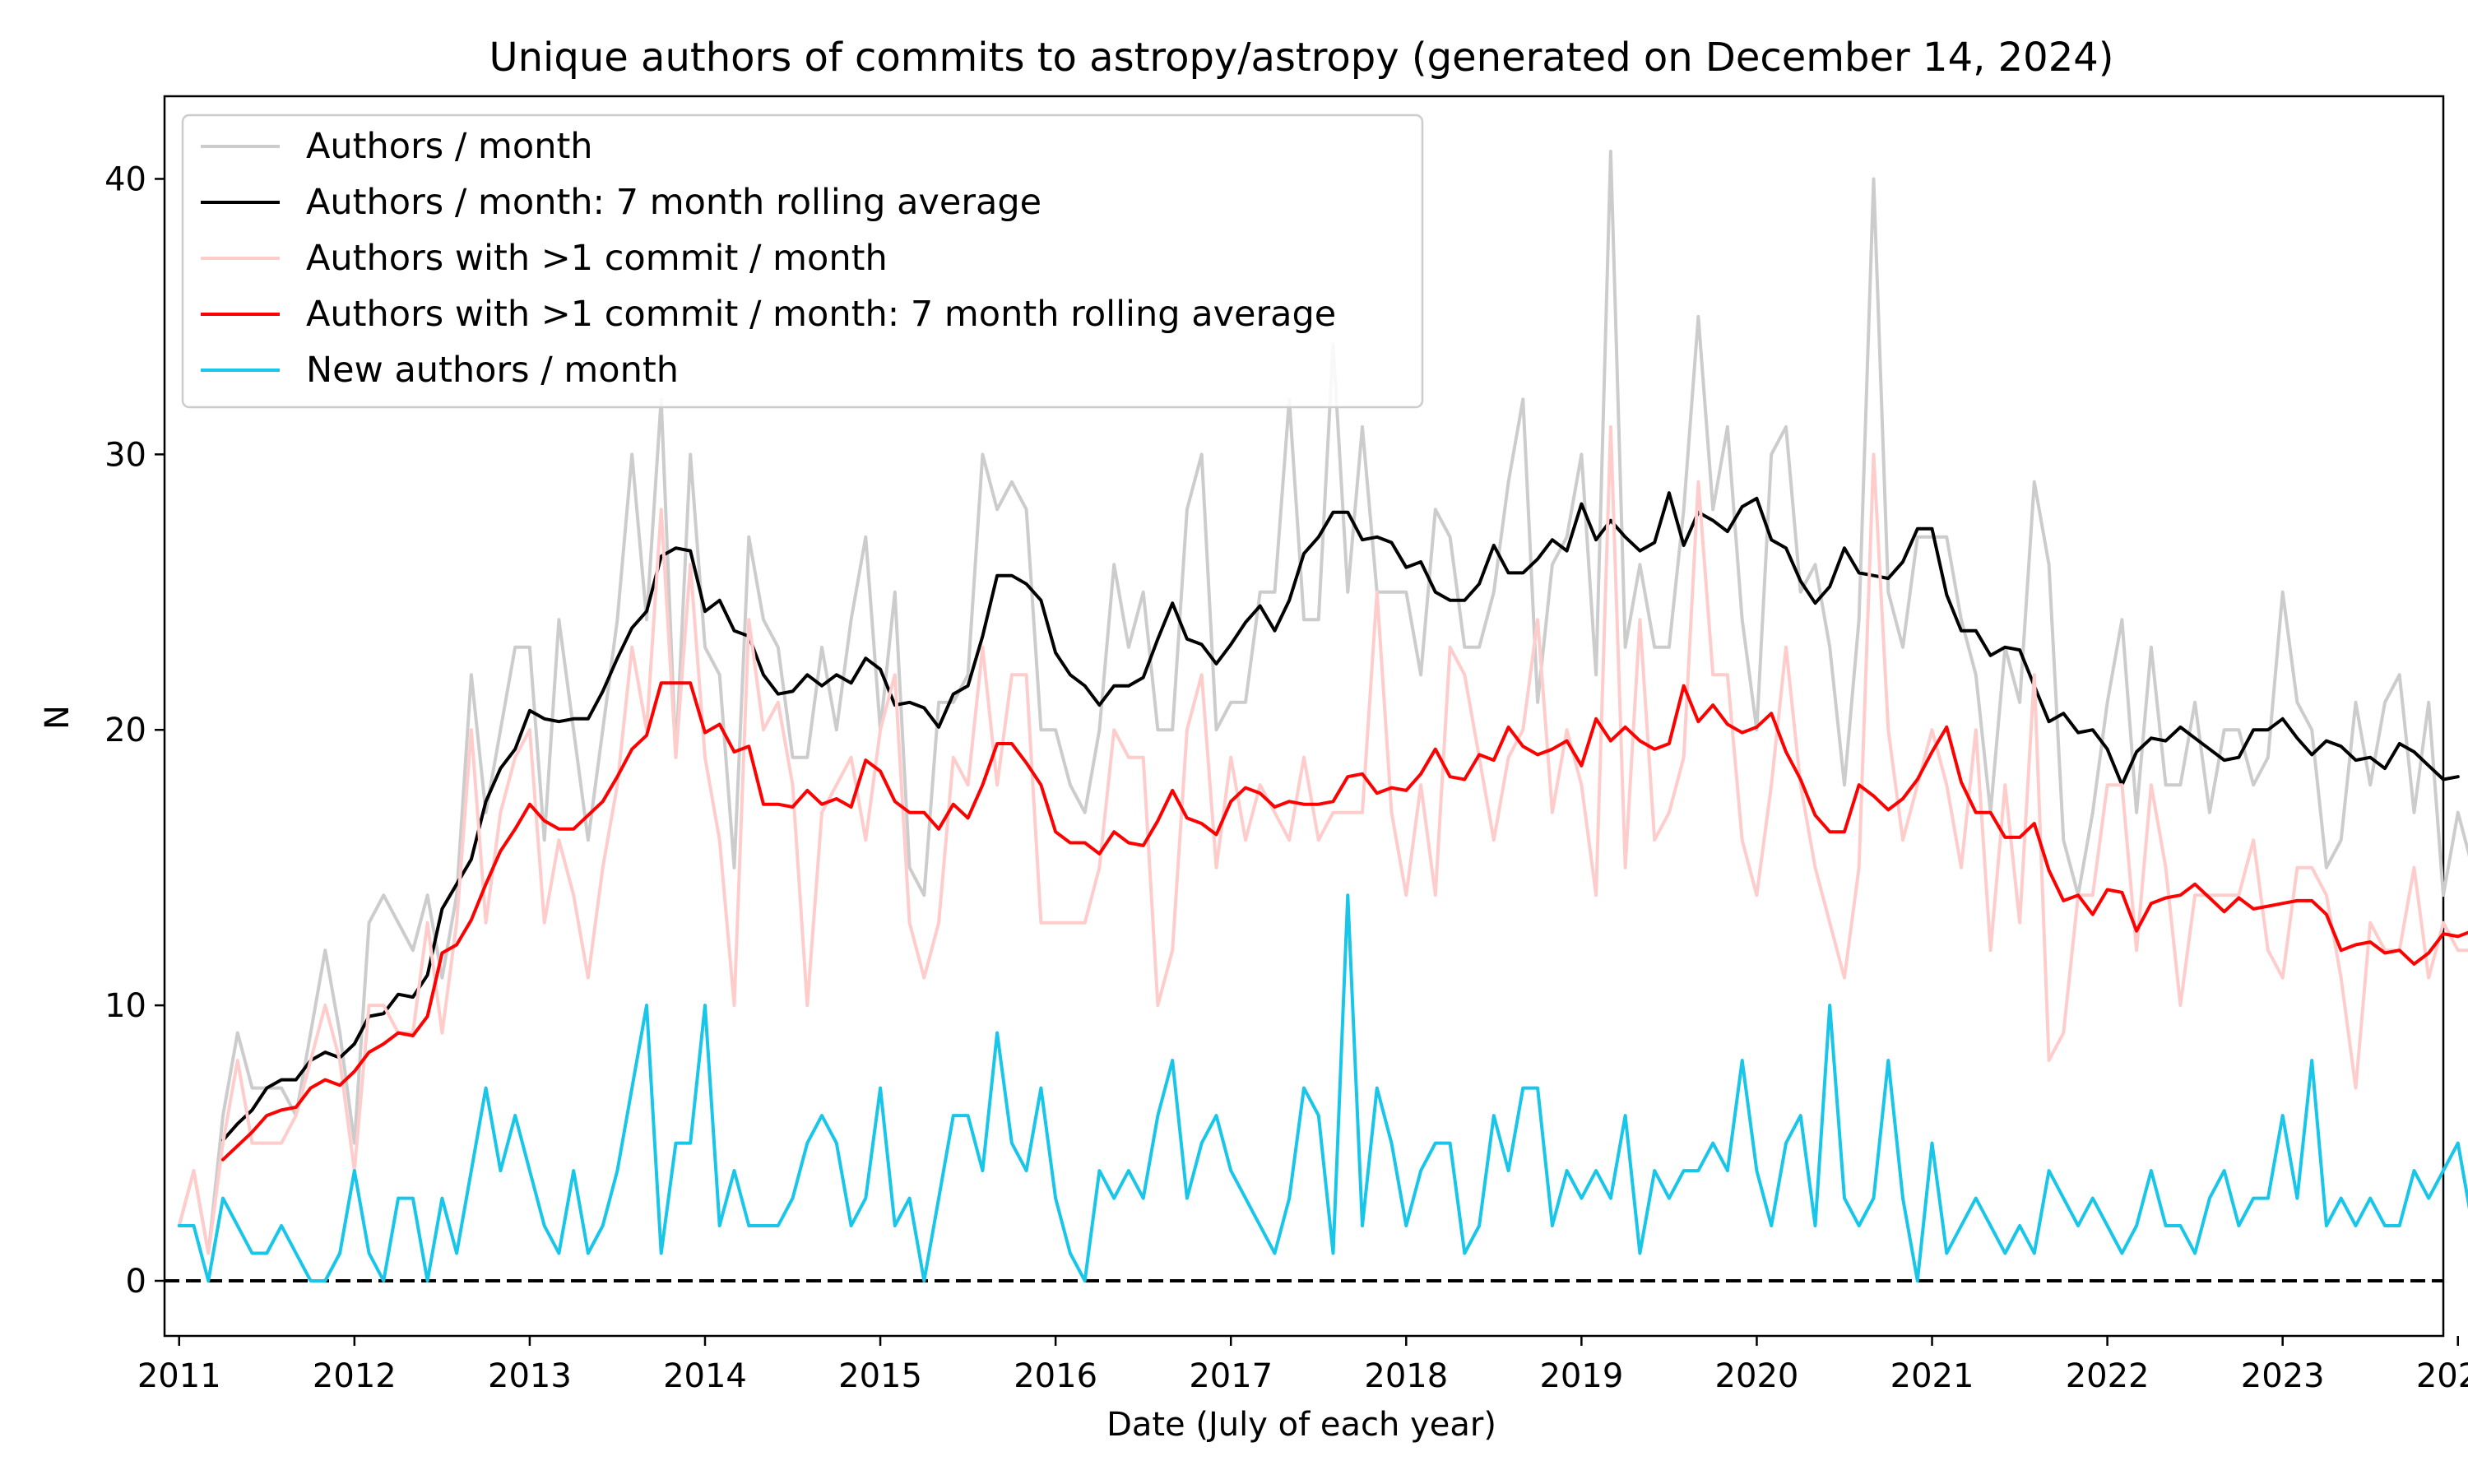 This screenshot has width=2468, height=1484. Describe the element at coordinates (179, 1376) in the screenshot. I see `x-tick-label: 2011` at that location.